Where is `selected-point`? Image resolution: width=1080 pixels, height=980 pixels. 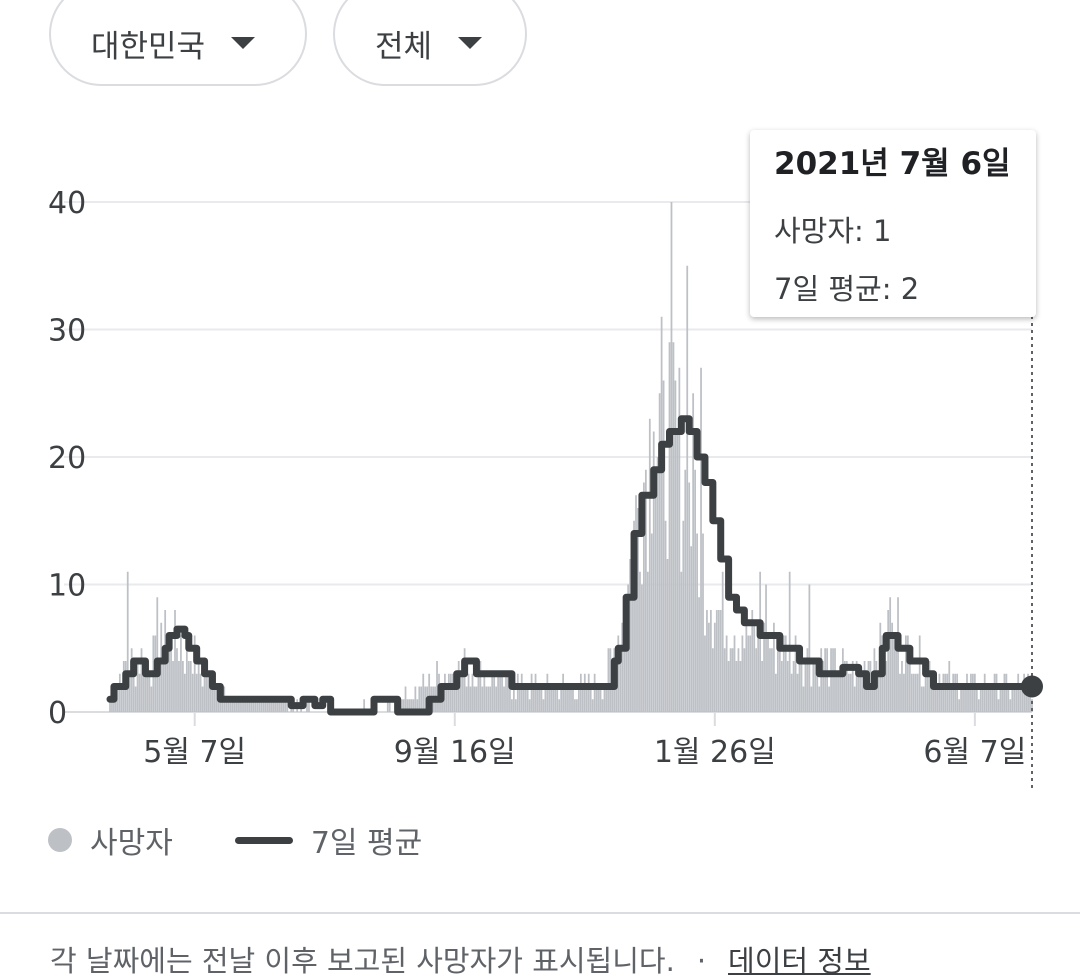 selected-point is located at coordinates (1032, 686).